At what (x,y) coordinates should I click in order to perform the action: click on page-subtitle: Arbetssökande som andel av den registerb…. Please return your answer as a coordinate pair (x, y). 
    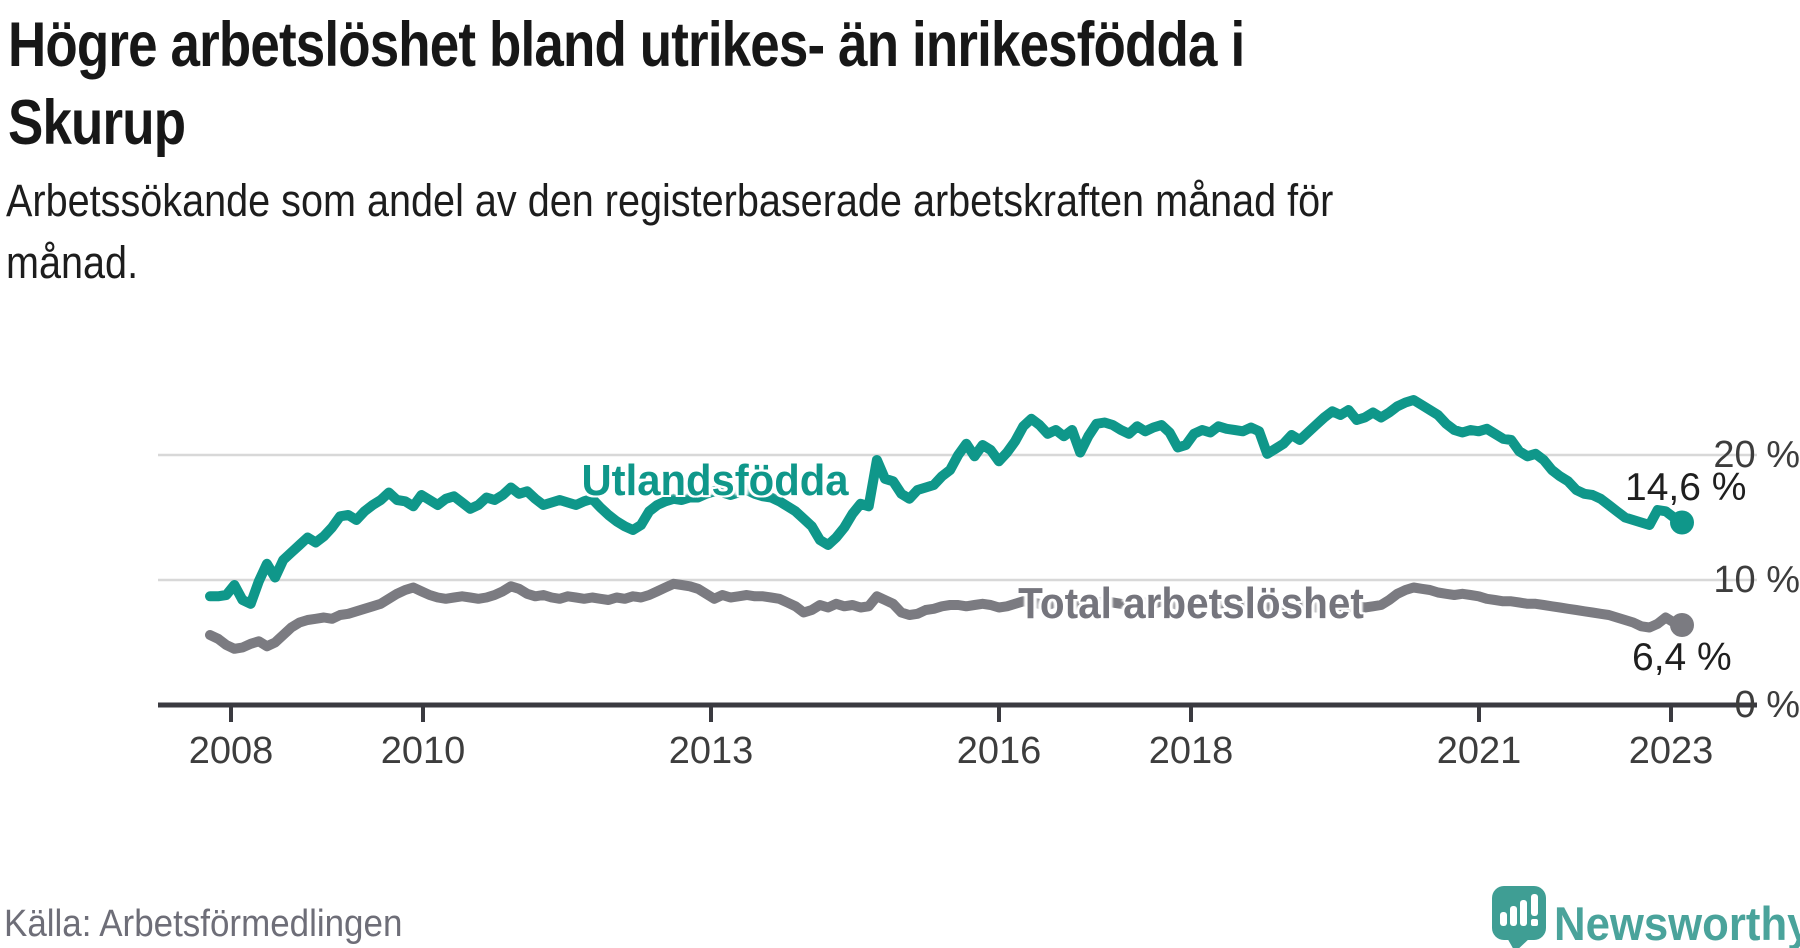
    Looking at the image, I should click on (794, 232).